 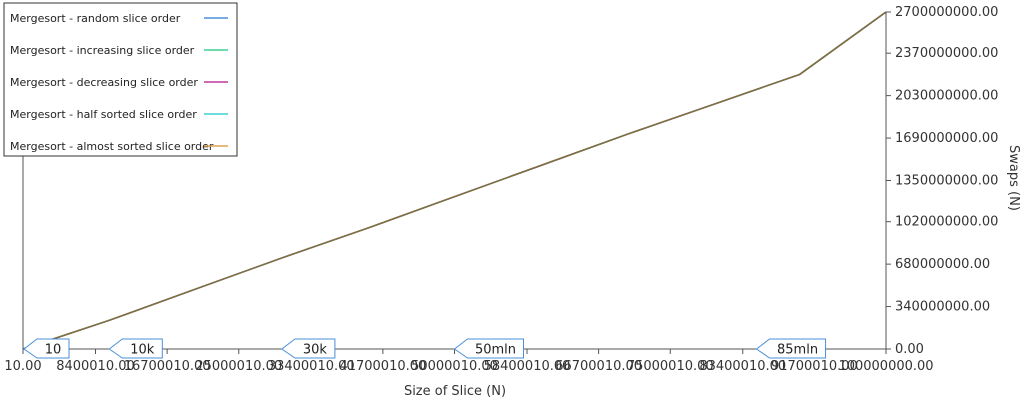 I want to click on x-tick-label: 50000010.00, so click(x=454, y=366).